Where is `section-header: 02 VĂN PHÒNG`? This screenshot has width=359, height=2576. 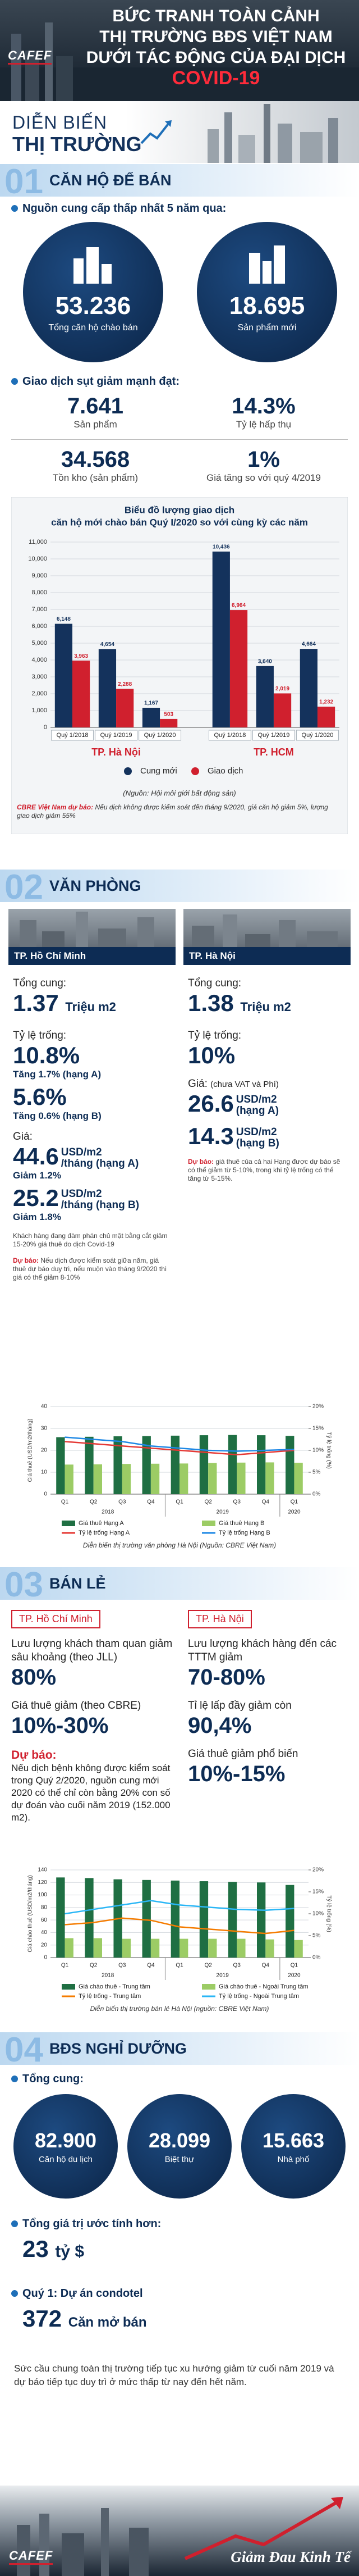 section-header: 02 VĂN PHÒNG is located at coordinates (179, 887).